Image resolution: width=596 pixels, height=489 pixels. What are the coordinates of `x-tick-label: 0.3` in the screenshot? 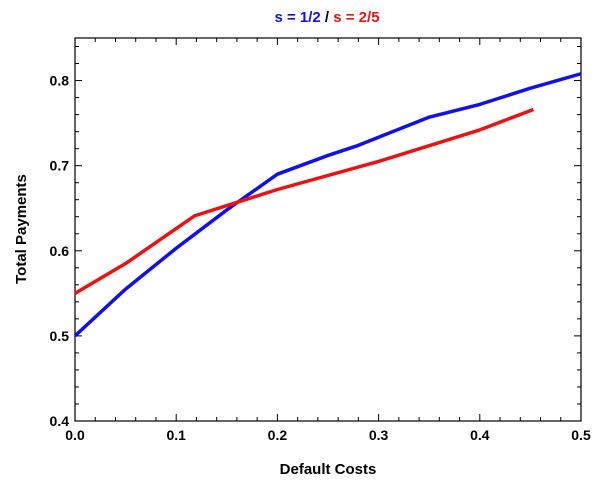 It's located at (379, 435).